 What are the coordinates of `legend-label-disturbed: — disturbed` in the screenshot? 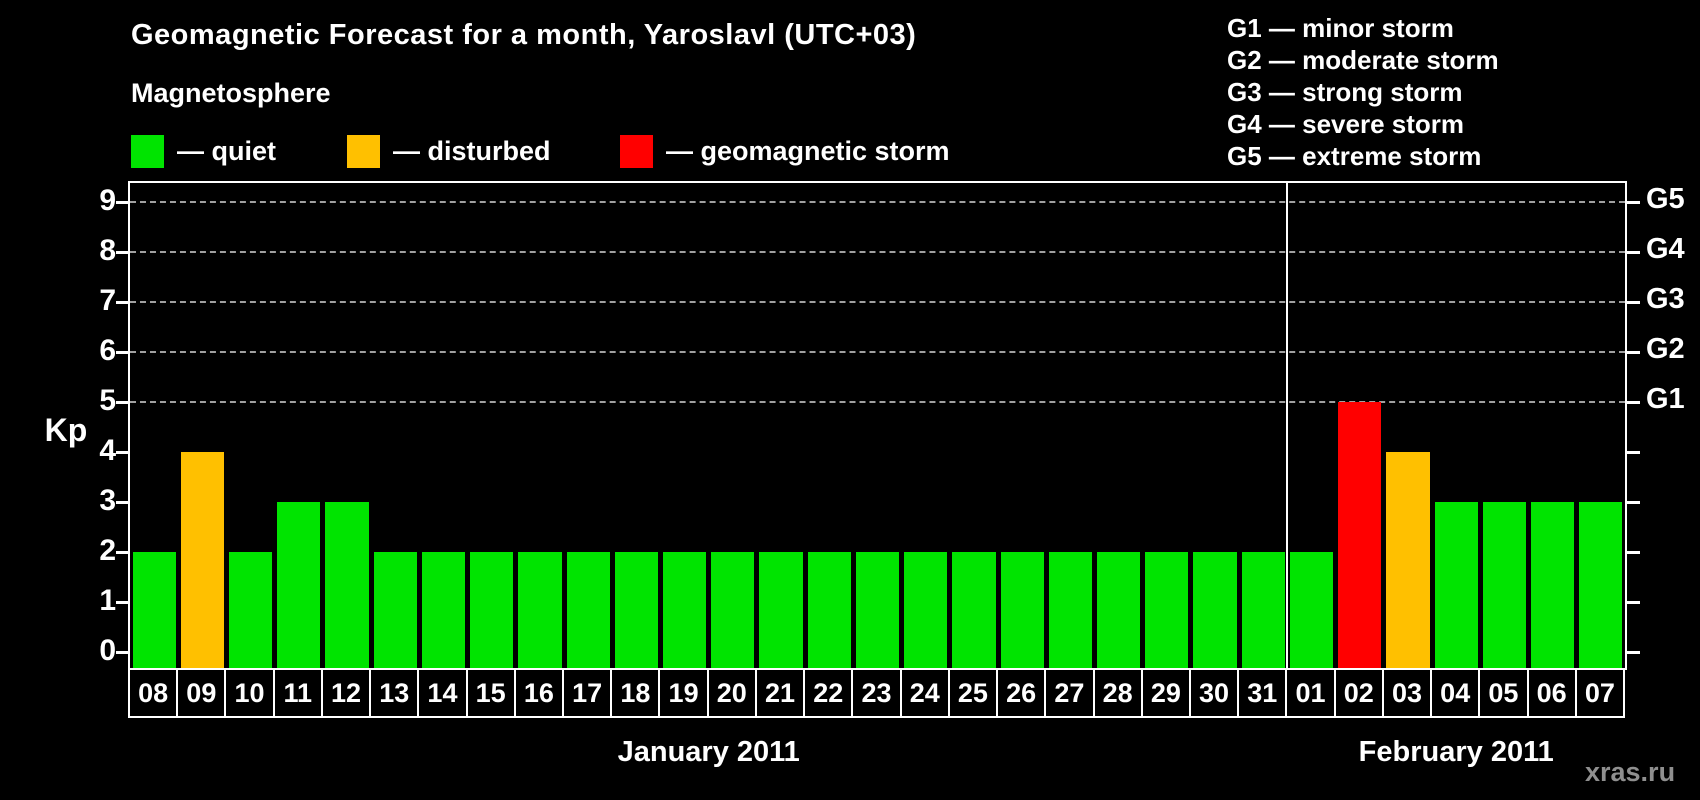 It's located at (472, 150).